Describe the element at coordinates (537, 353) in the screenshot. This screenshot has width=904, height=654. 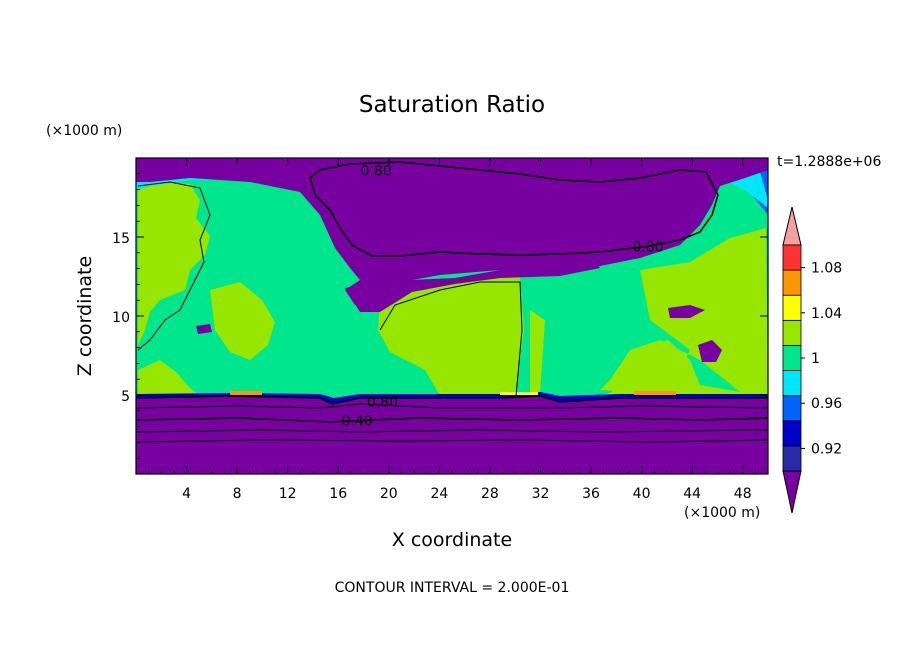
I see `field-supersat-right-center` at that location.